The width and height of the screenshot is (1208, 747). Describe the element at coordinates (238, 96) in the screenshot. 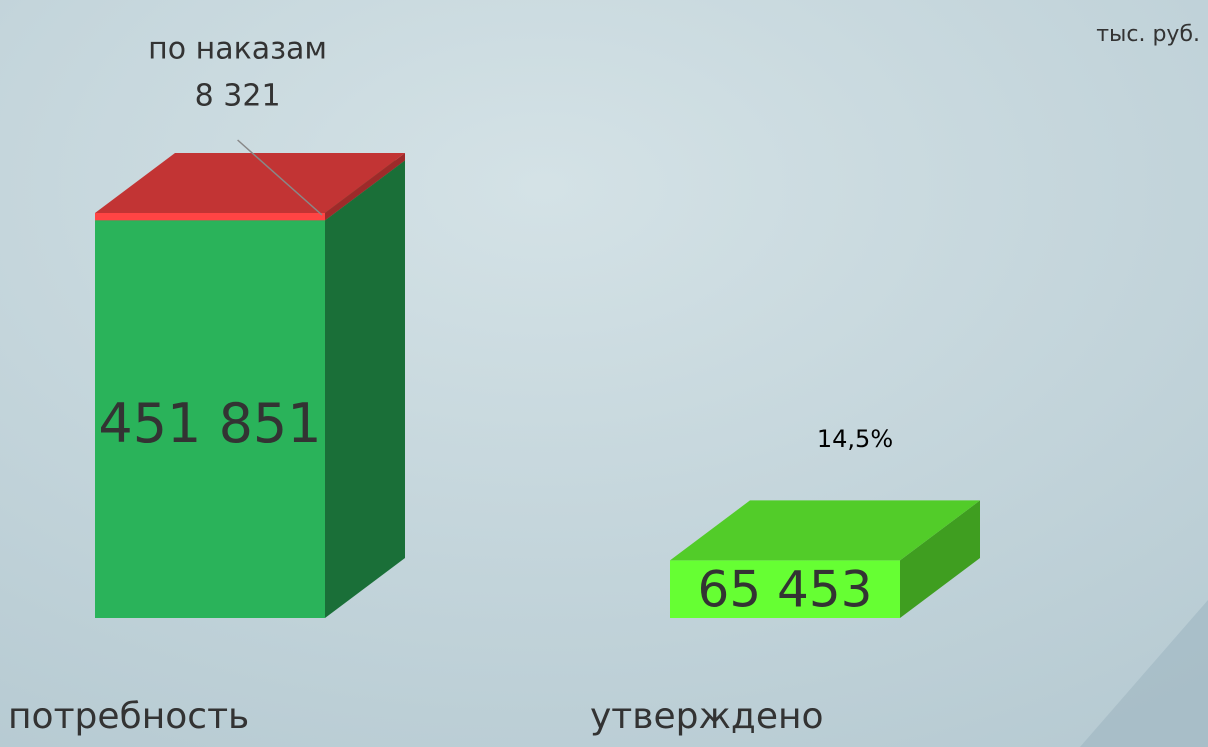

I see `value-label: 8 321` at that location.